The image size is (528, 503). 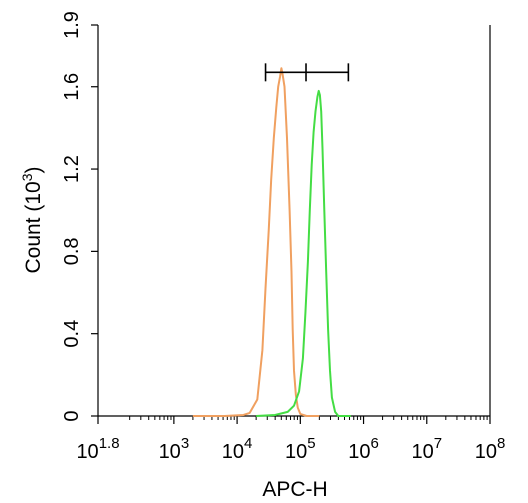 I want to click on y-tick-label: 1.9, so click(x=72, y=25).